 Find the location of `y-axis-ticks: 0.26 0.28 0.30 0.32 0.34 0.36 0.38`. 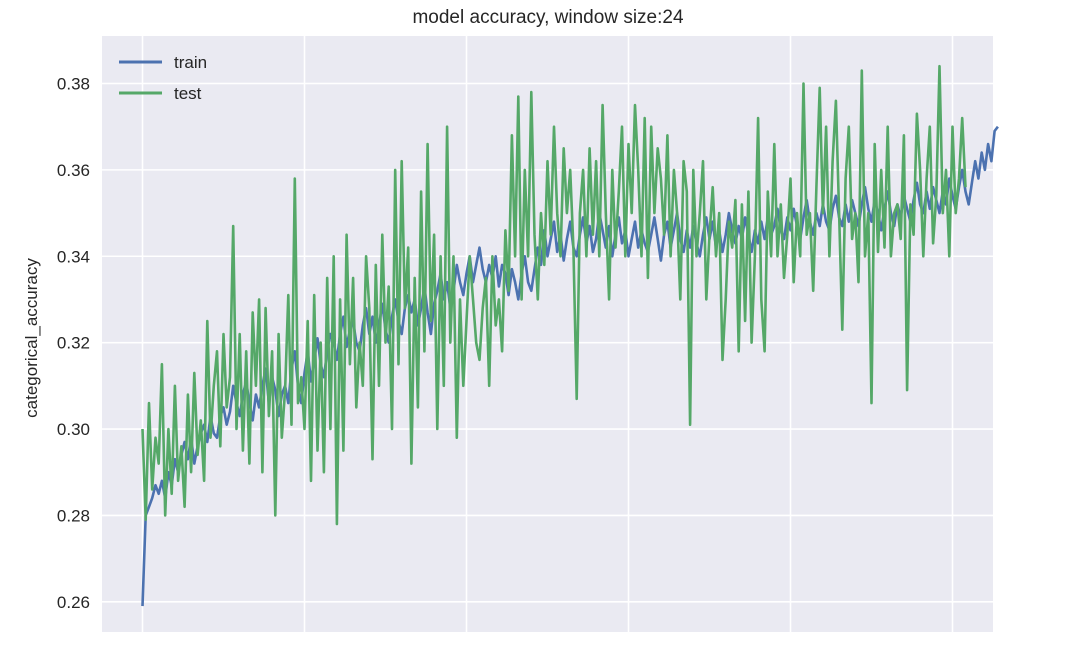

y-axis-ticks: 0.26 0.28 0.30 0.32 0.34 0.36 0.38 is located at coordinates (73, 343).